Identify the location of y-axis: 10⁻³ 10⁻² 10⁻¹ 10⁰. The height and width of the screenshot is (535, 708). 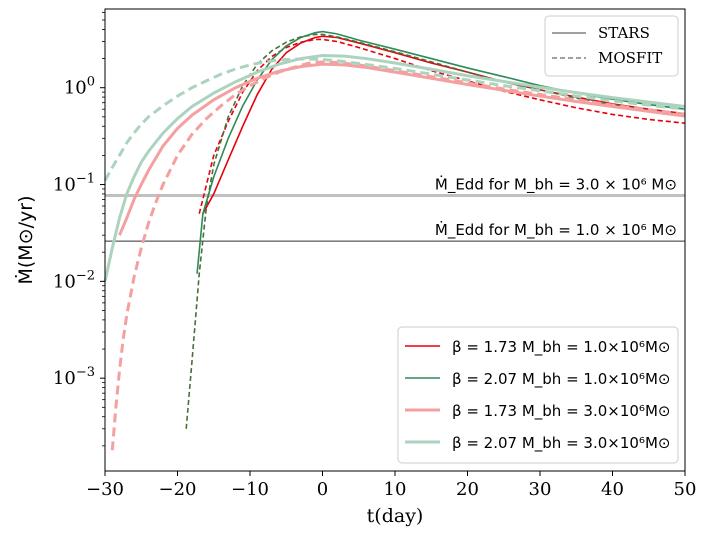
(79, 229).